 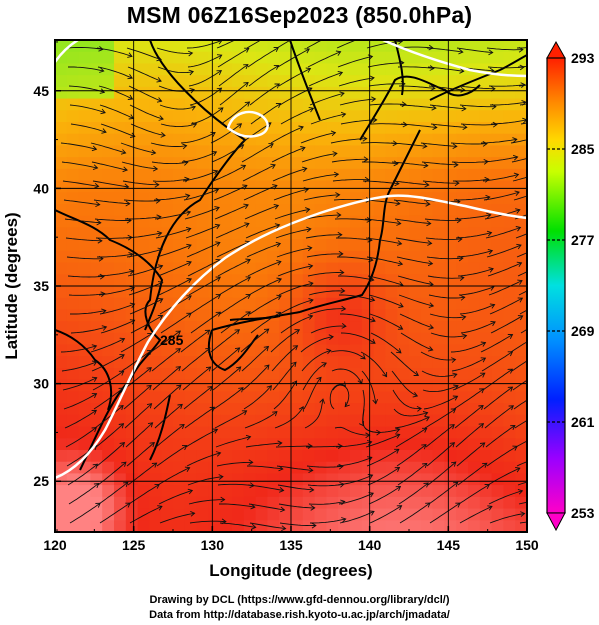 What do you see at coordinates (213, 545) in the screenshot?
I see `x-tick-label: 130` at bounding box center [213, 545].